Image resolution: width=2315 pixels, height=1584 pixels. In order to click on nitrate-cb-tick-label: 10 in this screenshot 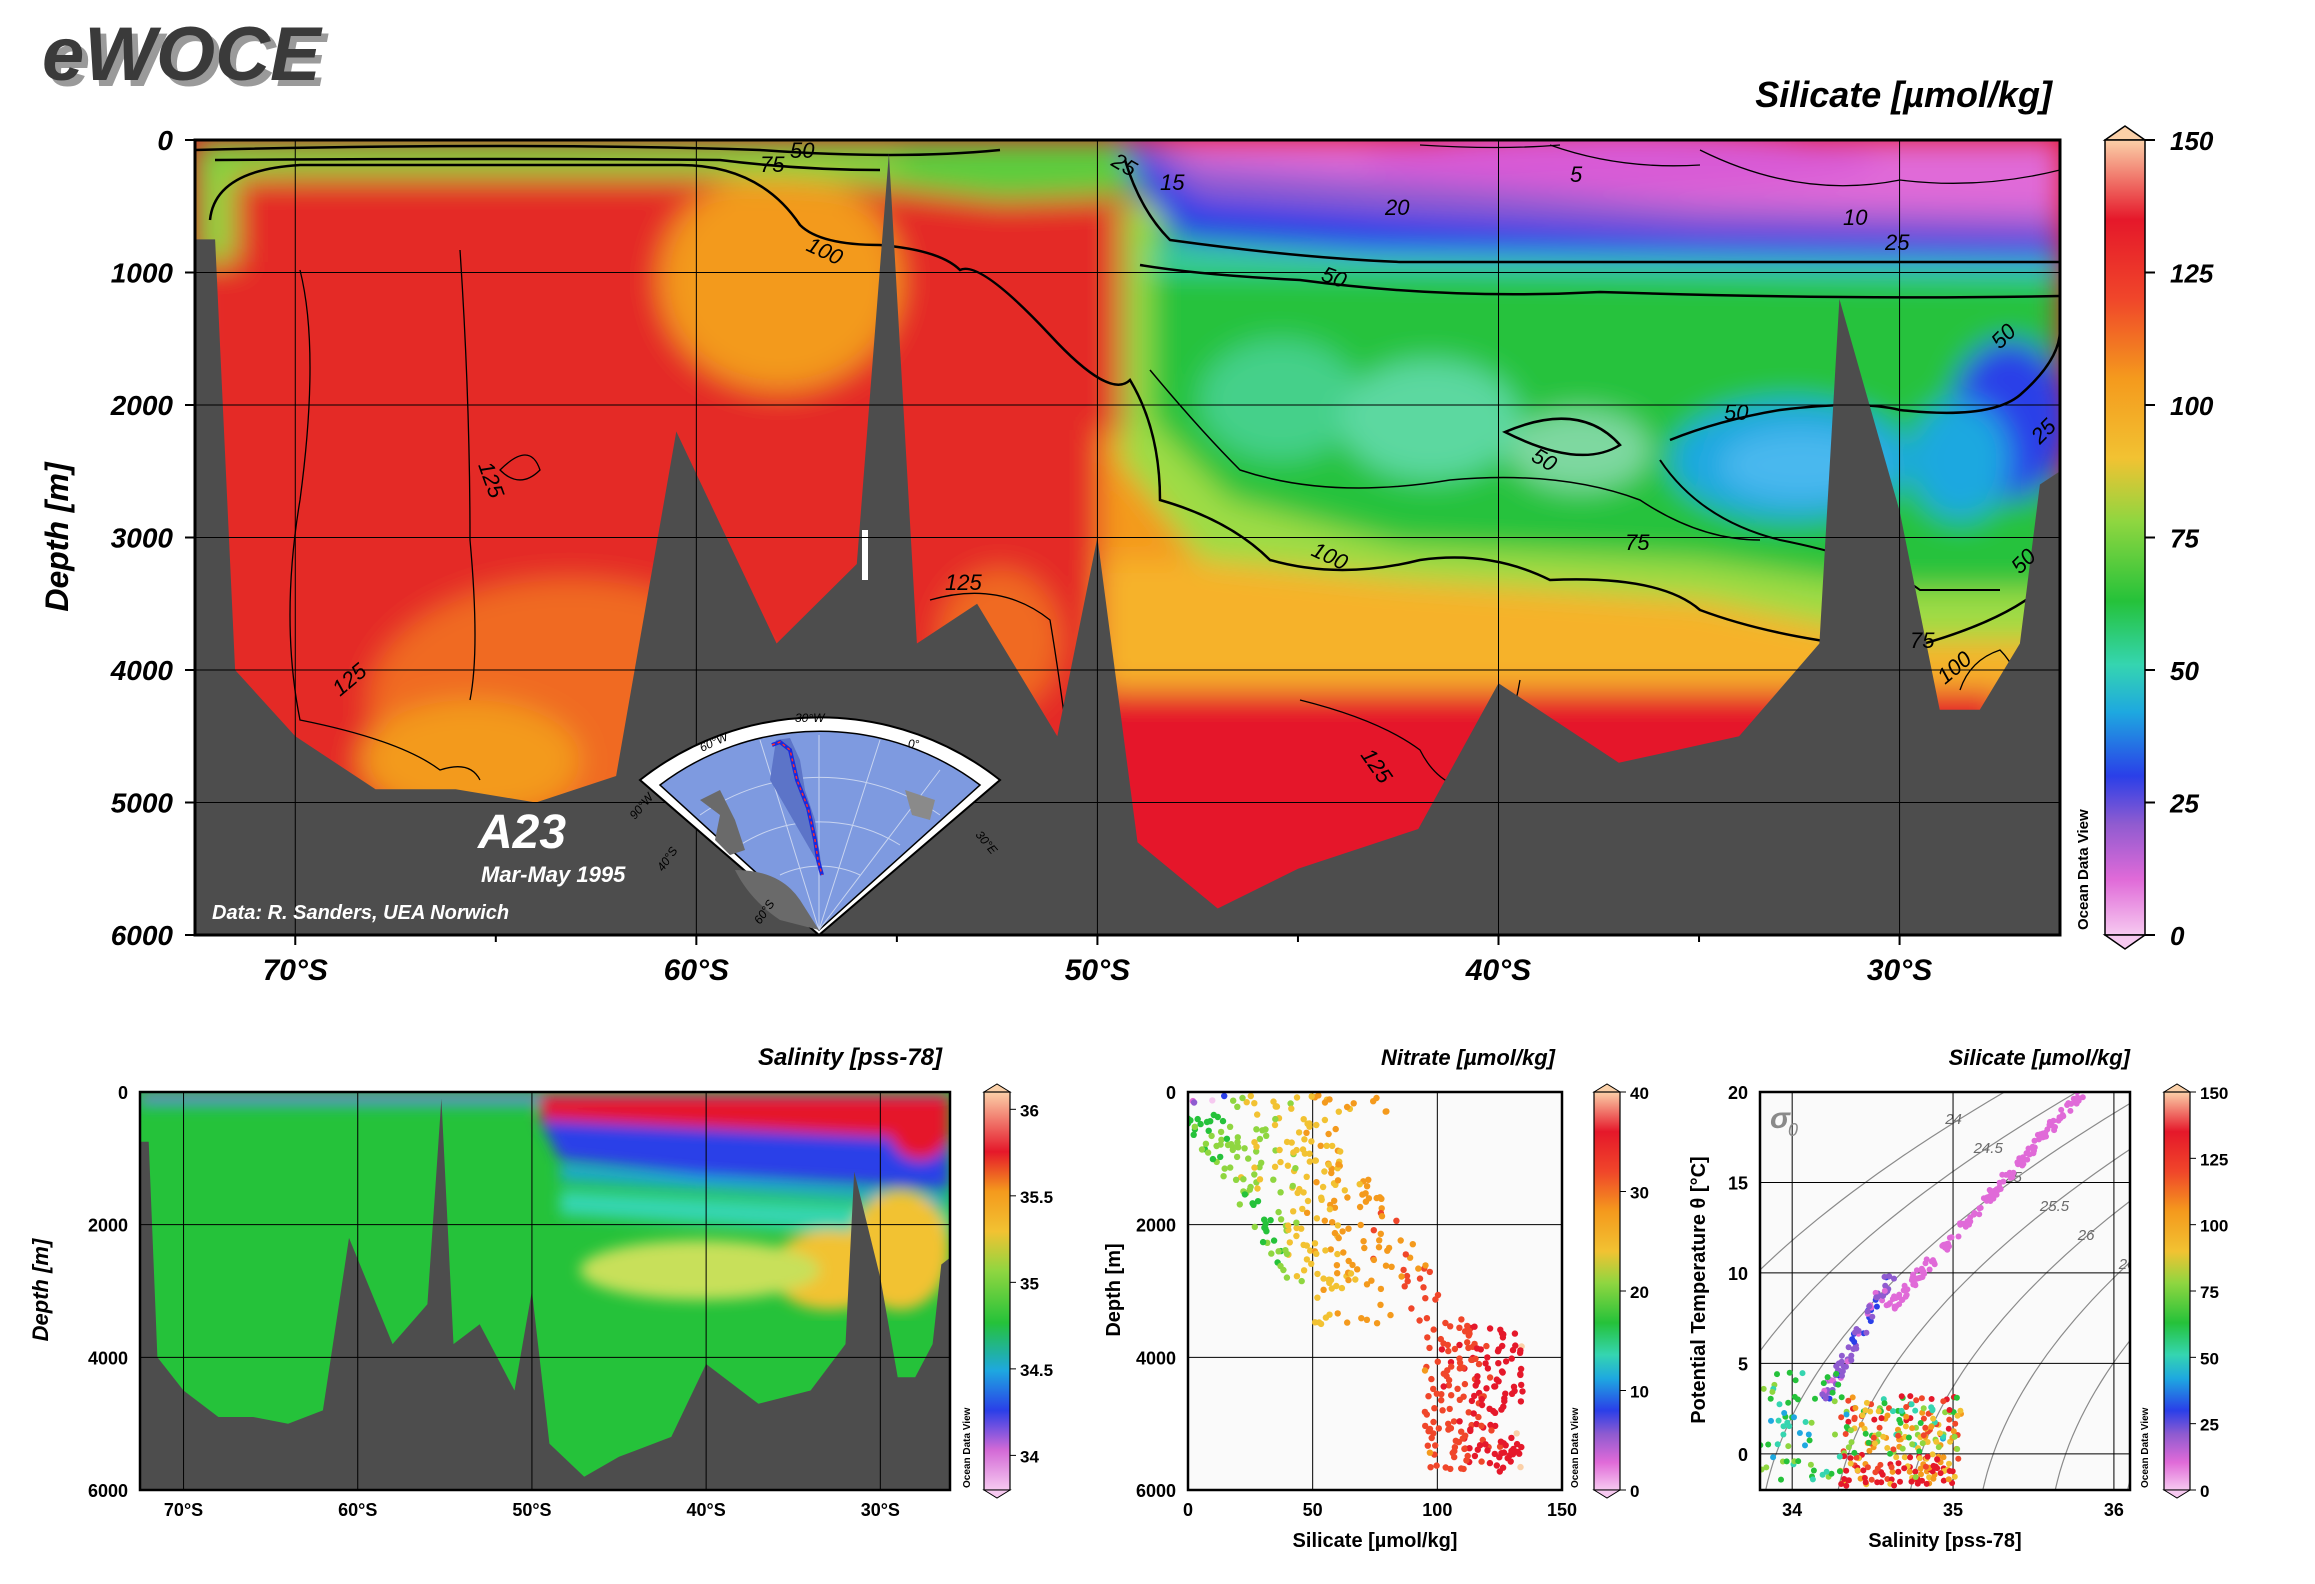, I will do `click(1639, 1392)`.